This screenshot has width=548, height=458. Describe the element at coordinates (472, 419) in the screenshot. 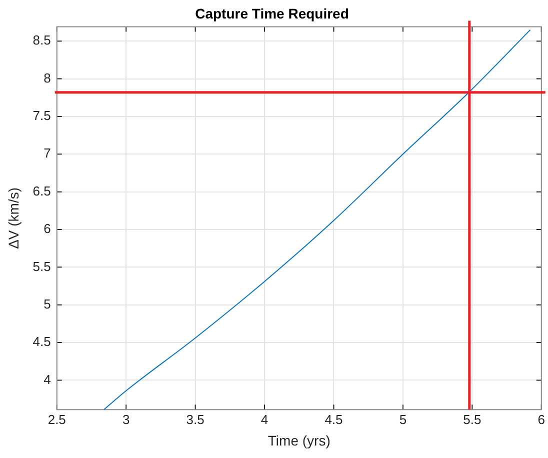

I see `x-tick-label: 5.5` at that location.